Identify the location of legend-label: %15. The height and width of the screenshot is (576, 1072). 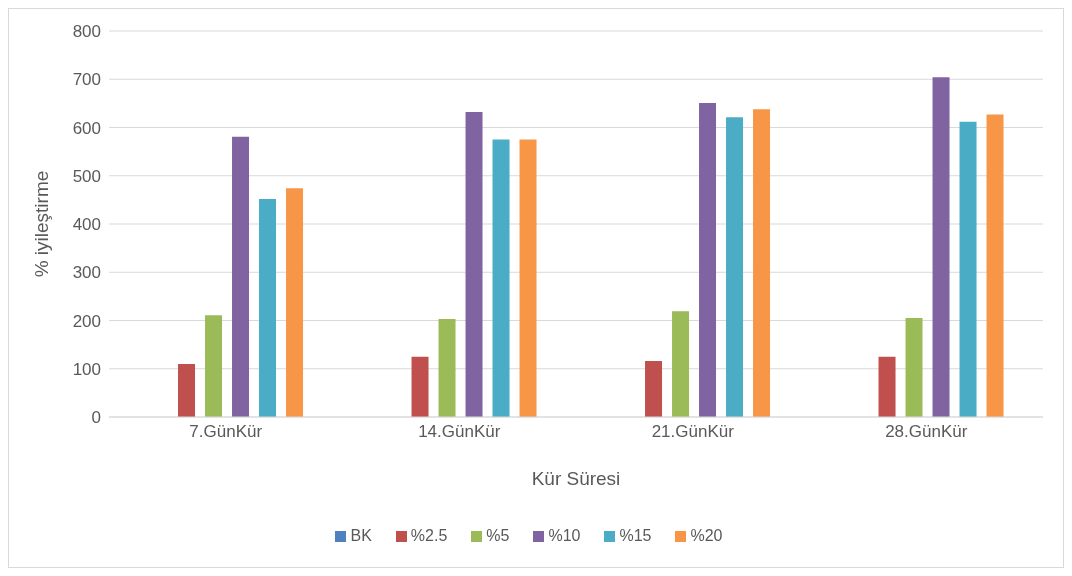
(635, 535).